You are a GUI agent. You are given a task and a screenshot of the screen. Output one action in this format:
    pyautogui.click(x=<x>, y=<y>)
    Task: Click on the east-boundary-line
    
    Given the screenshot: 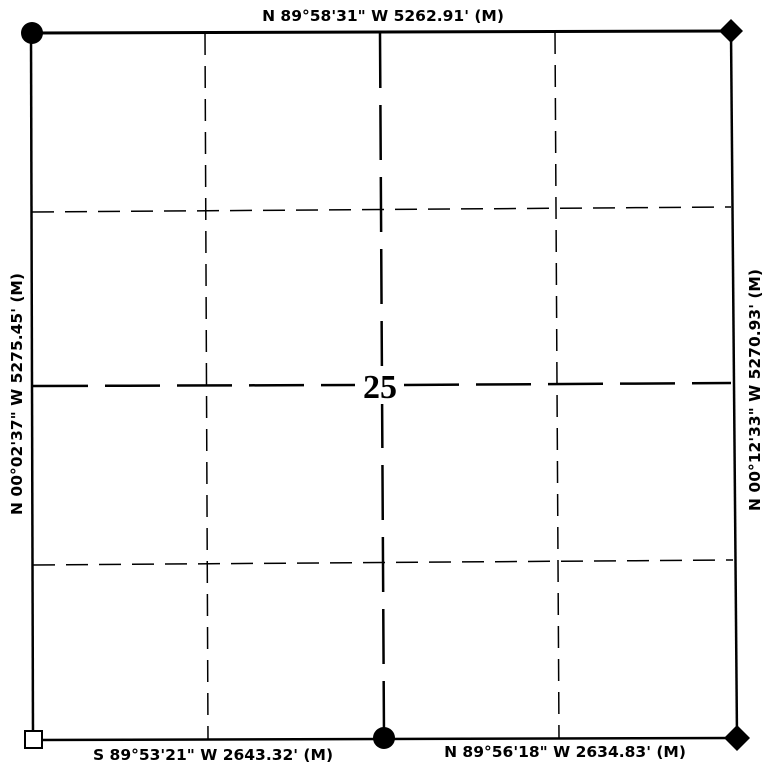 What is the action you would take?
    pyautogui.click(x=734, y=385)
    